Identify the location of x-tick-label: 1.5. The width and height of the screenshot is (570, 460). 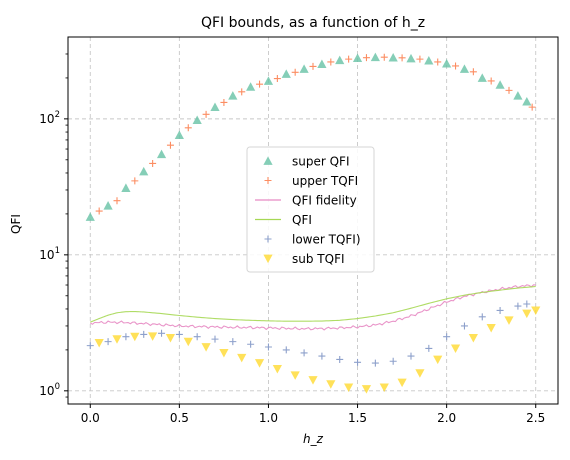
(357, 418).